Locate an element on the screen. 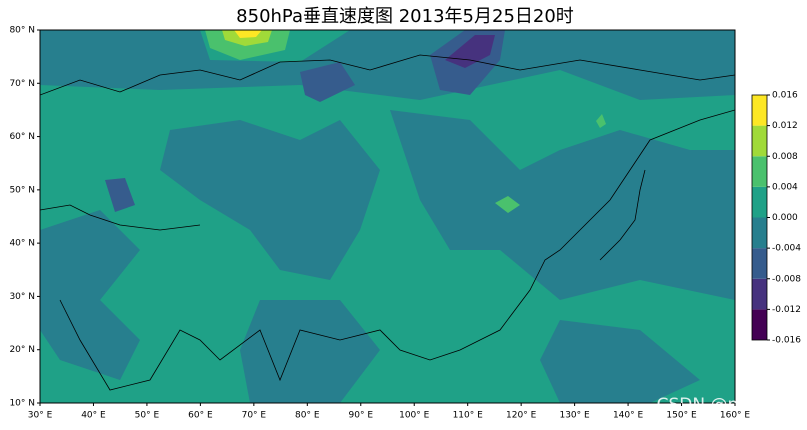 Image resolution: width=807 pixels, height=430 pixels. x-tick-label: 130° E is located at coordinates (574, 416).